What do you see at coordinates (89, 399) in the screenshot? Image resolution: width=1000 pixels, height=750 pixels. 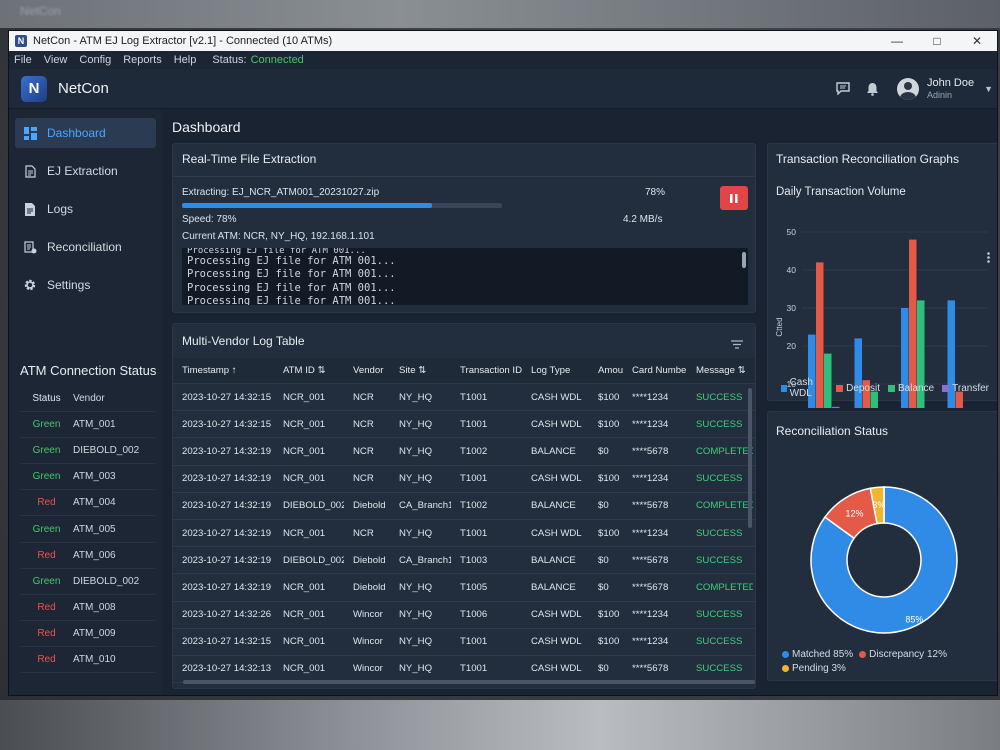 I see `atm-header-vendor: Vendor` at bounding box center [89, 399].